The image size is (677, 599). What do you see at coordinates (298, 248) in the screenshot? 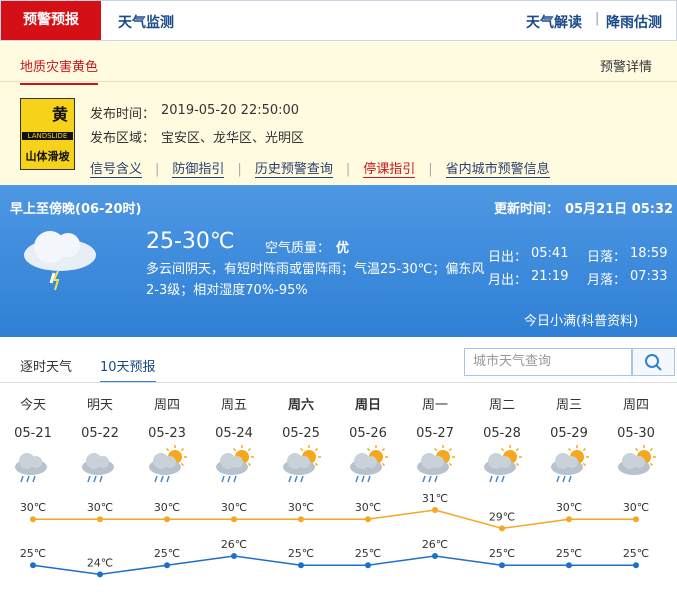
I see `aqi-label: 空气质量：` at bounding box center [298, 248].